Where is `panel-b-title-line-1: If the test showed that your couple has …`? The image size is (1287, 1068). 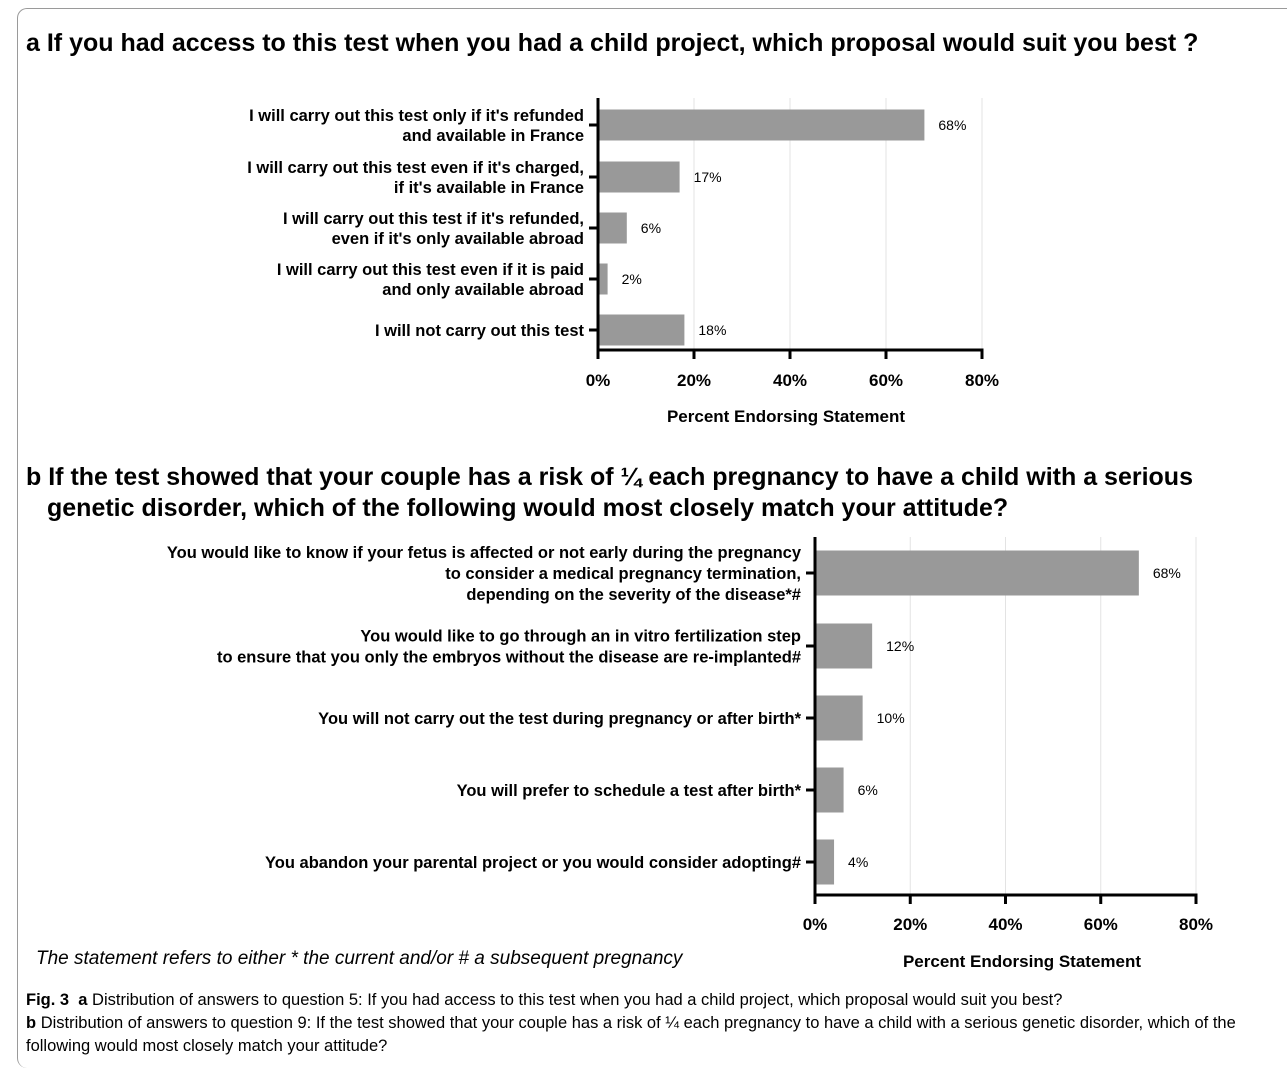
panel-b-title-line-1: If the test showed that your couple has … is located at coordinates (620, 477).